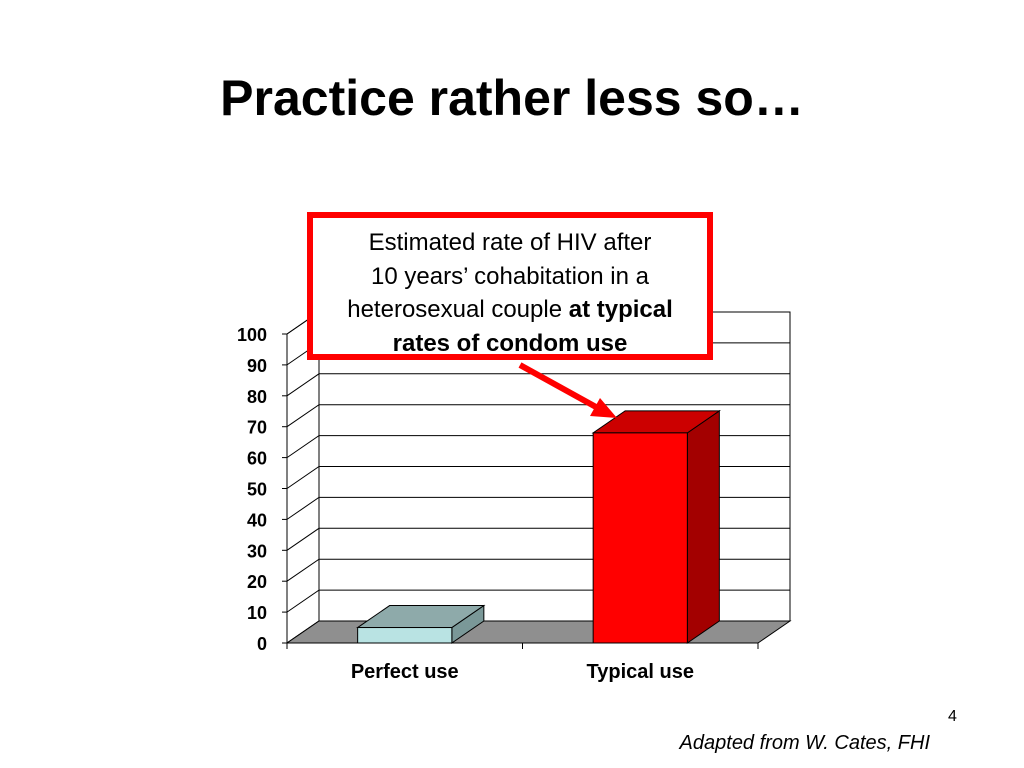  I want to click on callout-line-2: 10 years’ cohabitation in a, so click(510, 276).